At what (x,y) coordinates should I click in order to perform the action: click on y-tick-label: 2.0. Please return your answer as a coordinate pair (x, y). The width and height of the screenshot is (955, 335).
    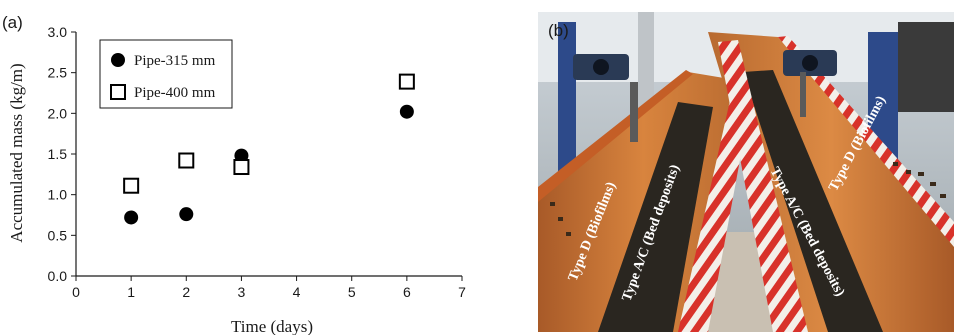
    Looking at the image, I should click on (58, 113).